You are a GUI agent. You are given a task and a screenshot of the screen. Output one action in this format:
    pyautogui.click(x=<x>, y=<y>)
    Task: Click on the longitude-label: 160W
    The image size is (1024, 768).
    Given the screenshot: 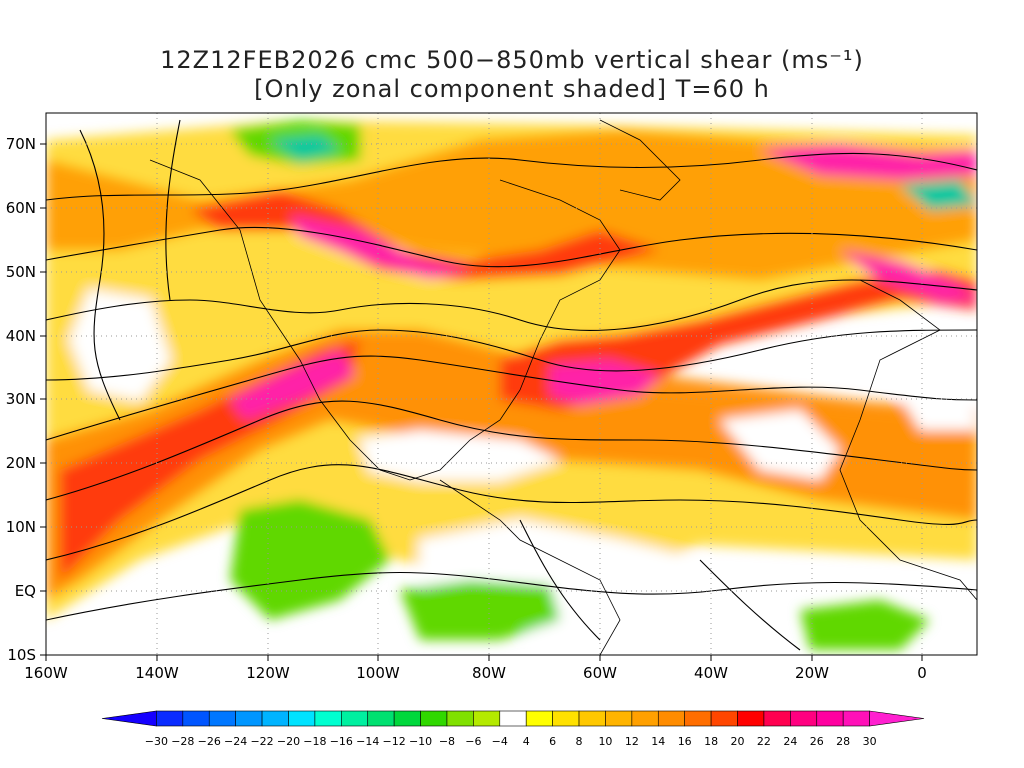 What is the action you would take?
    pyautogui.click(x=46, y=673)
    